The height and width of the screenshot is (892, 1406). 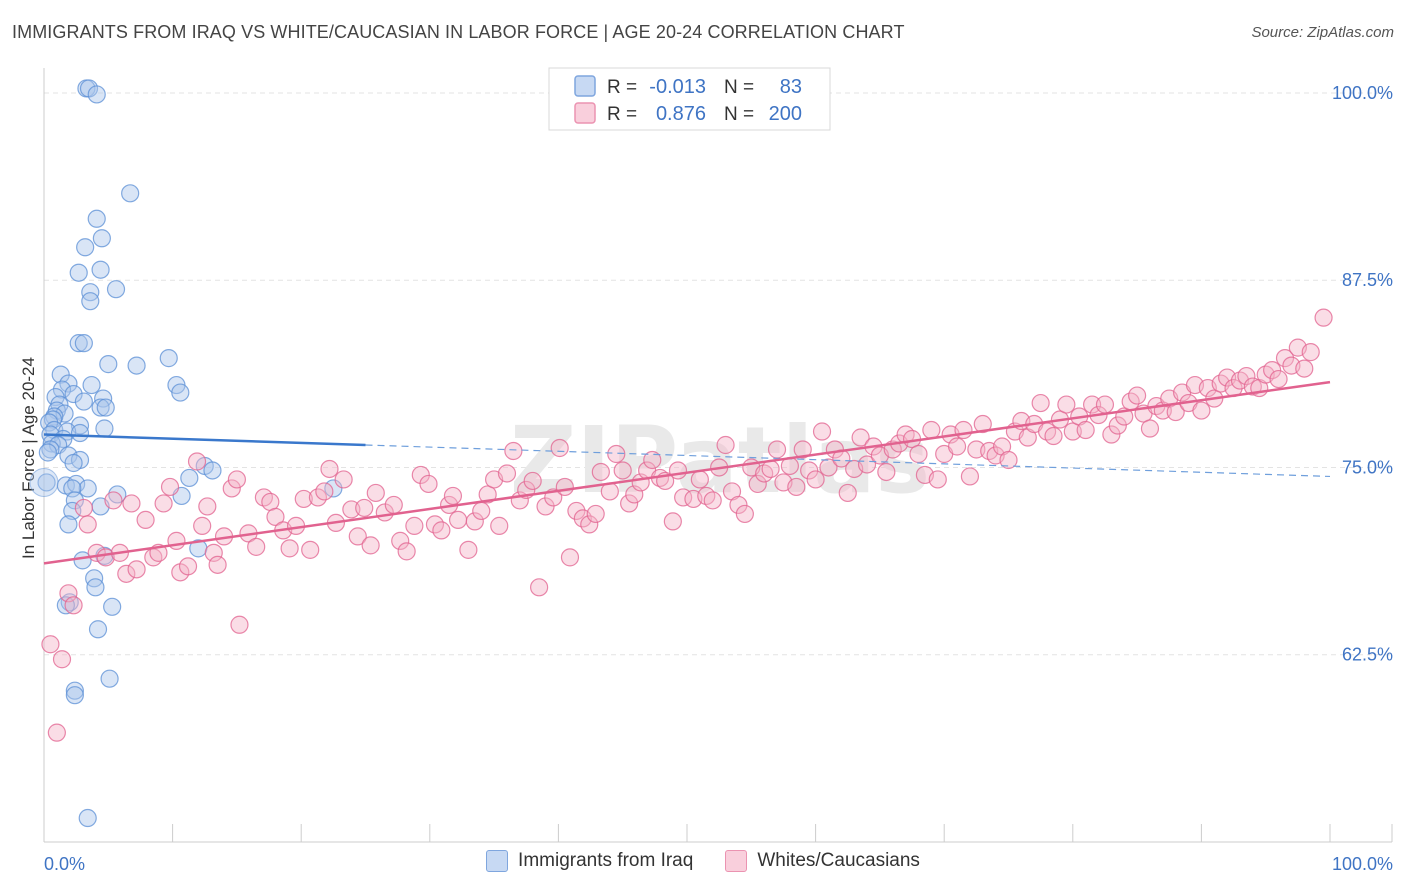 I want to click on trendline-iraq-extension, so click(x=848, y=461).